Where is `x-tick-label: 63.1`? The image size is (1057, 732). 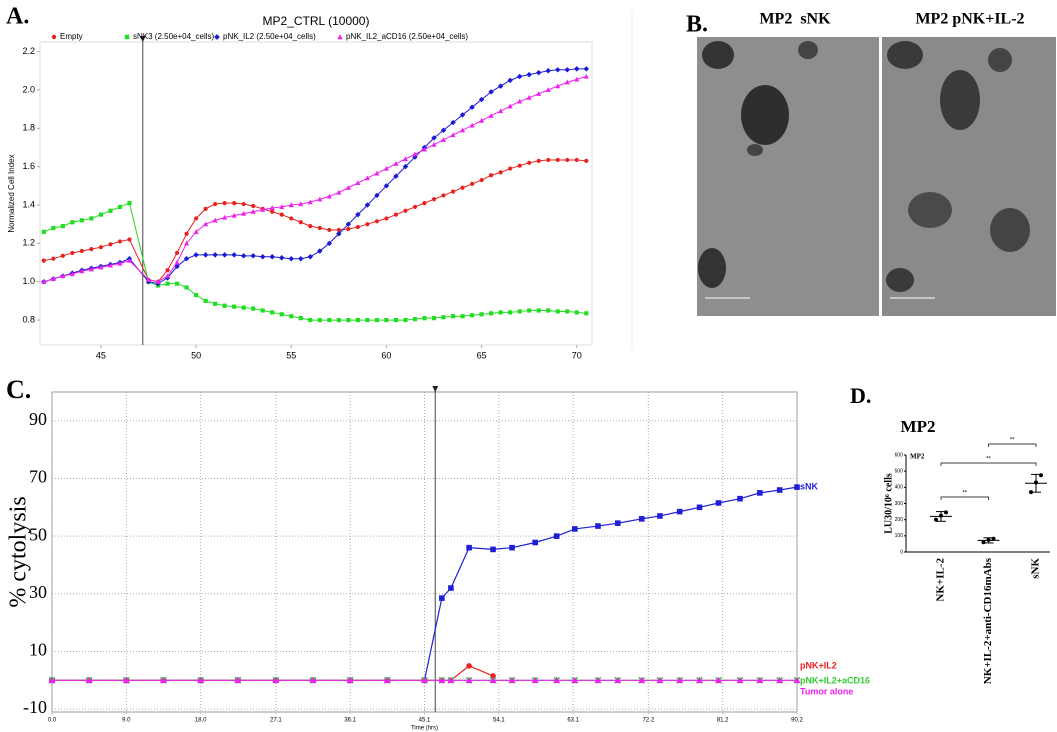
x-tick-label: 63.1 is located at coordinates (573, 721).